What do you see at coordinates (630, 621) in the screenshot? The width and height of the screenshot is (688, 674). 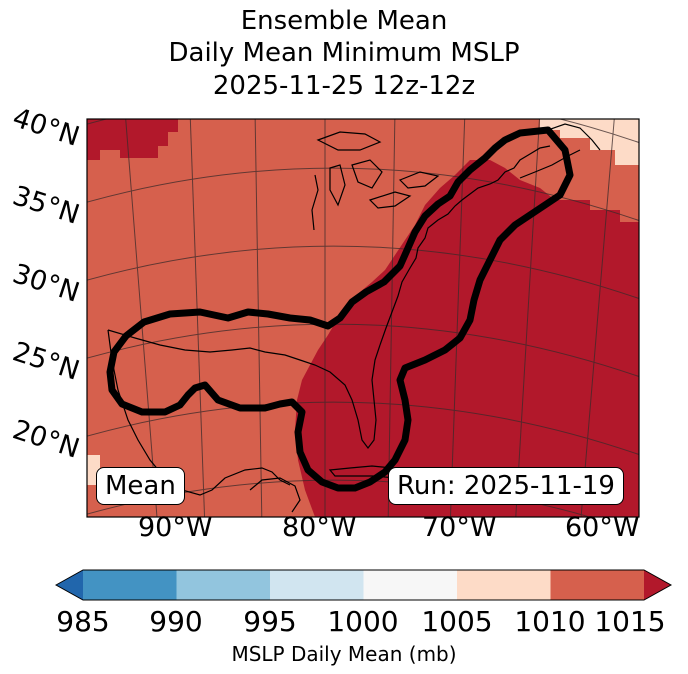 I see `colorbar-tick: 1015` at bounding box center [630, 621].